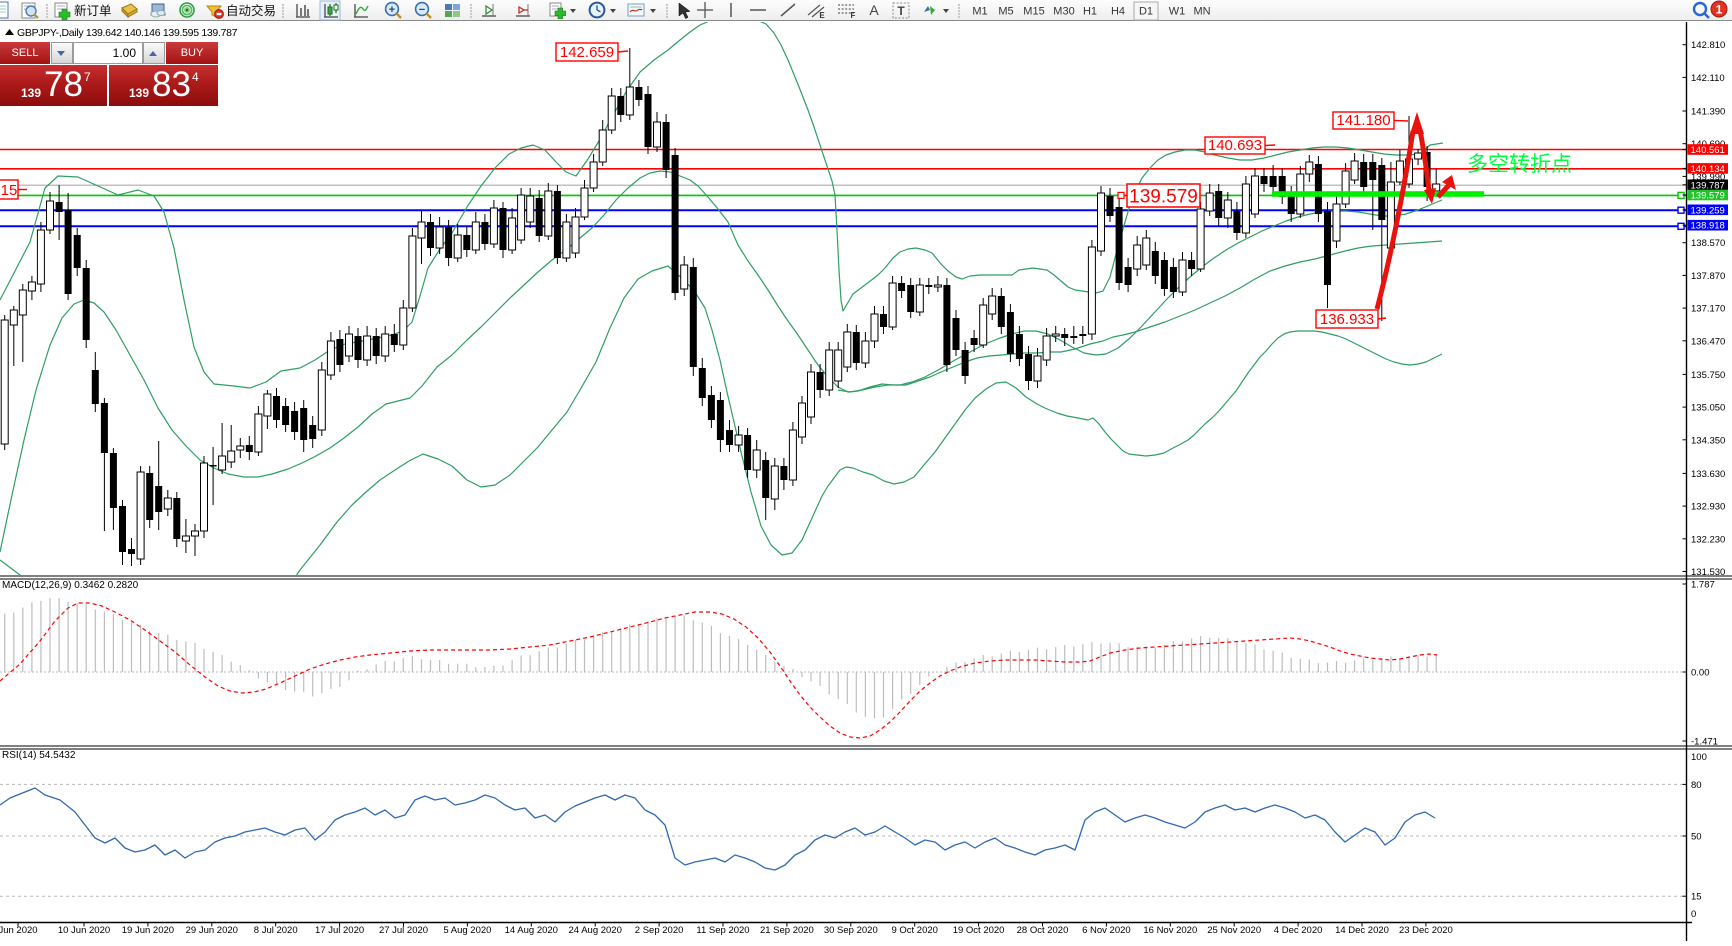 The height and width of the screenshot is (946, 1732). What do you see at coordinates (1063, 12) in the screenshot?
I see `svg-text: M30` at bounding box center [1063, 12].